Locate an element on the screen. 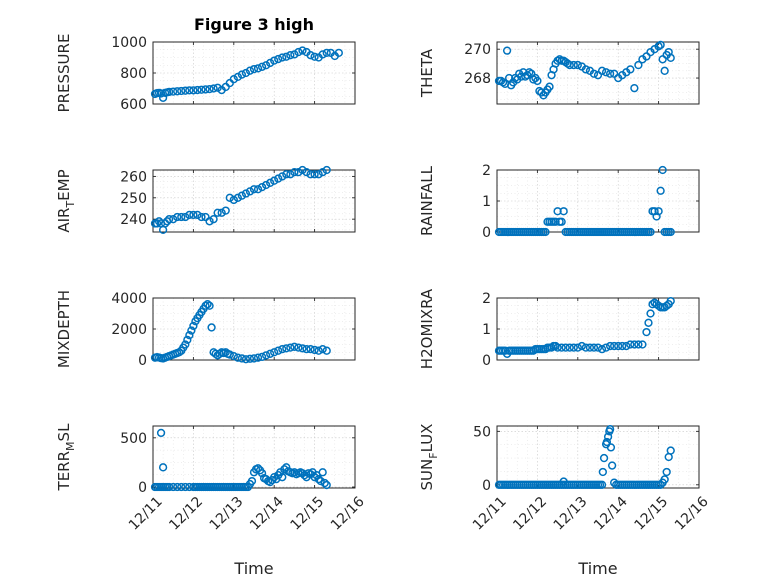 Image resolution: width=778 pixels, height=583 pixels. y-label-subscript: M is located at coordinates (70, 446).